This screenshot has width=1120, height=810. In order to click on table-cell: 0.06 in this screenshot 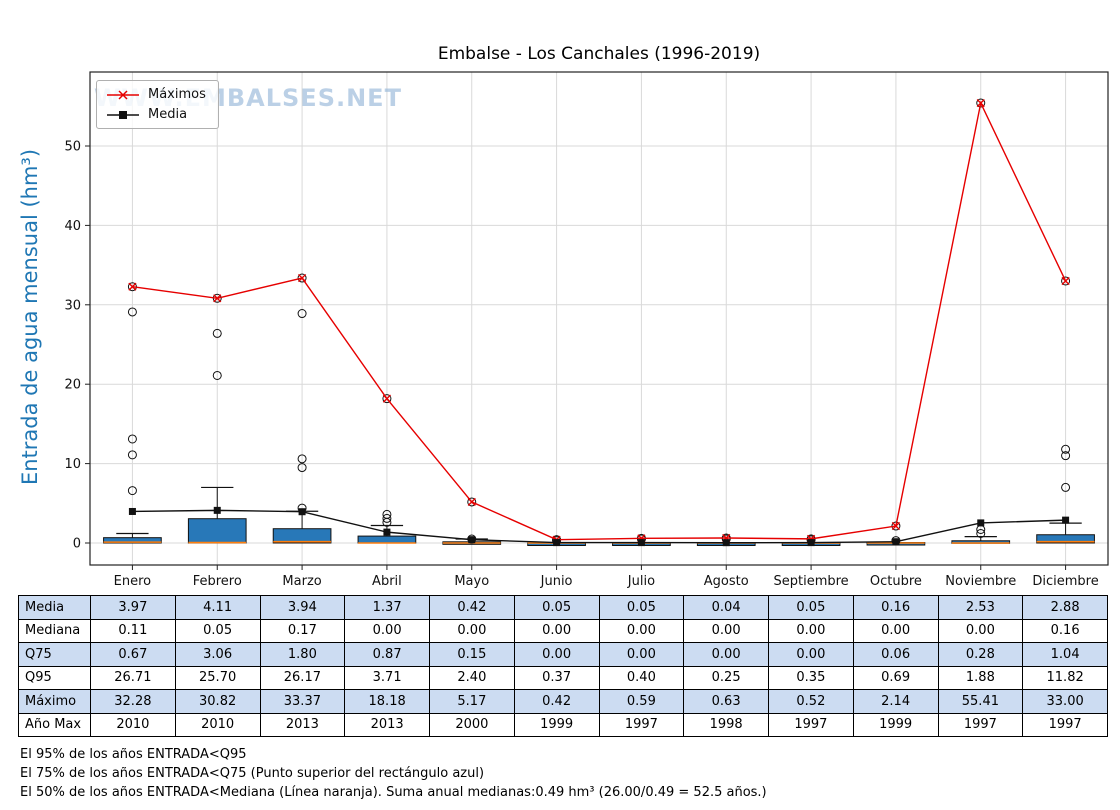, I will do `click(895, 654)`.